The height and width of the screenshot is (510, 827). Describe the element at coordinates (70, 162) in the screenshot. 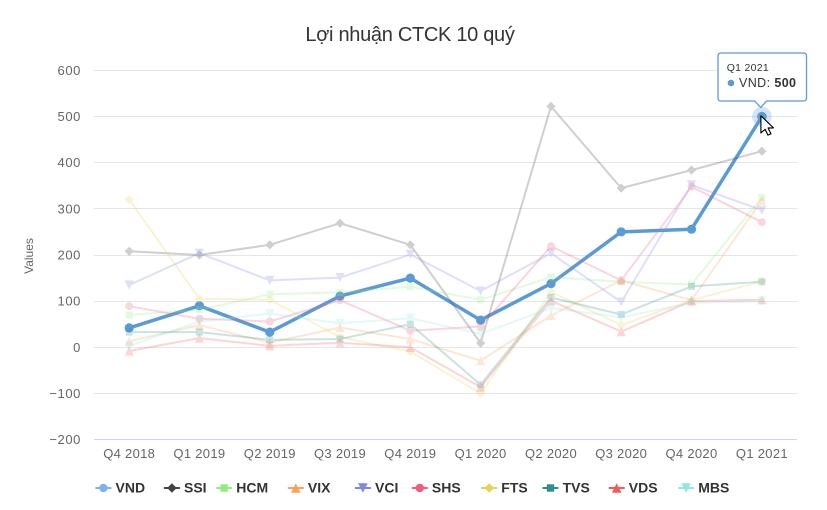

I see `svg-text: 400` at that location.